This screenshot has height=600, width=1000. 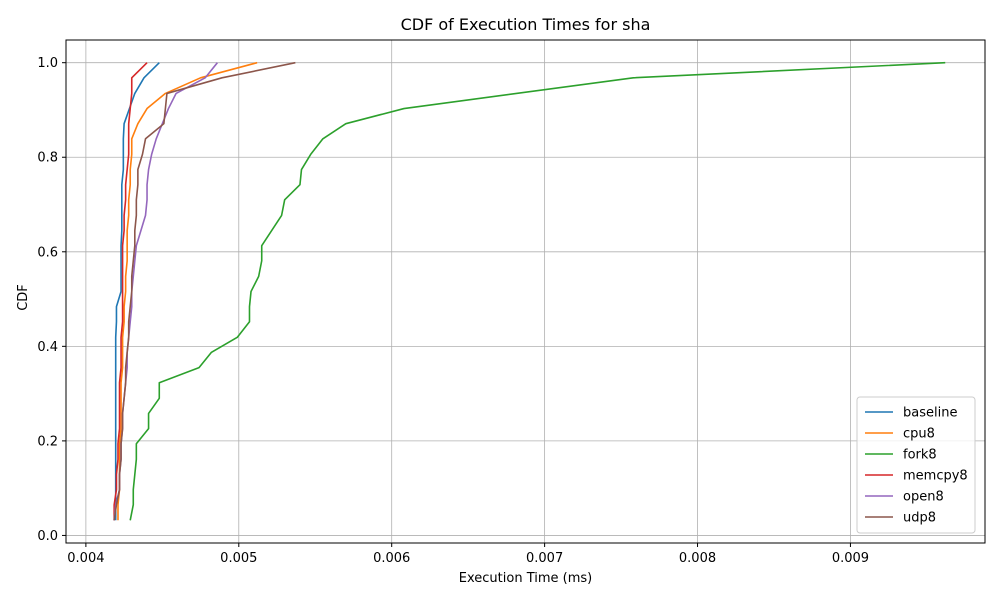 What do you see at coordinates (23, 297) in the screenshot?
I see `y-axis-title: CDF` at bounding box center [23, 297].